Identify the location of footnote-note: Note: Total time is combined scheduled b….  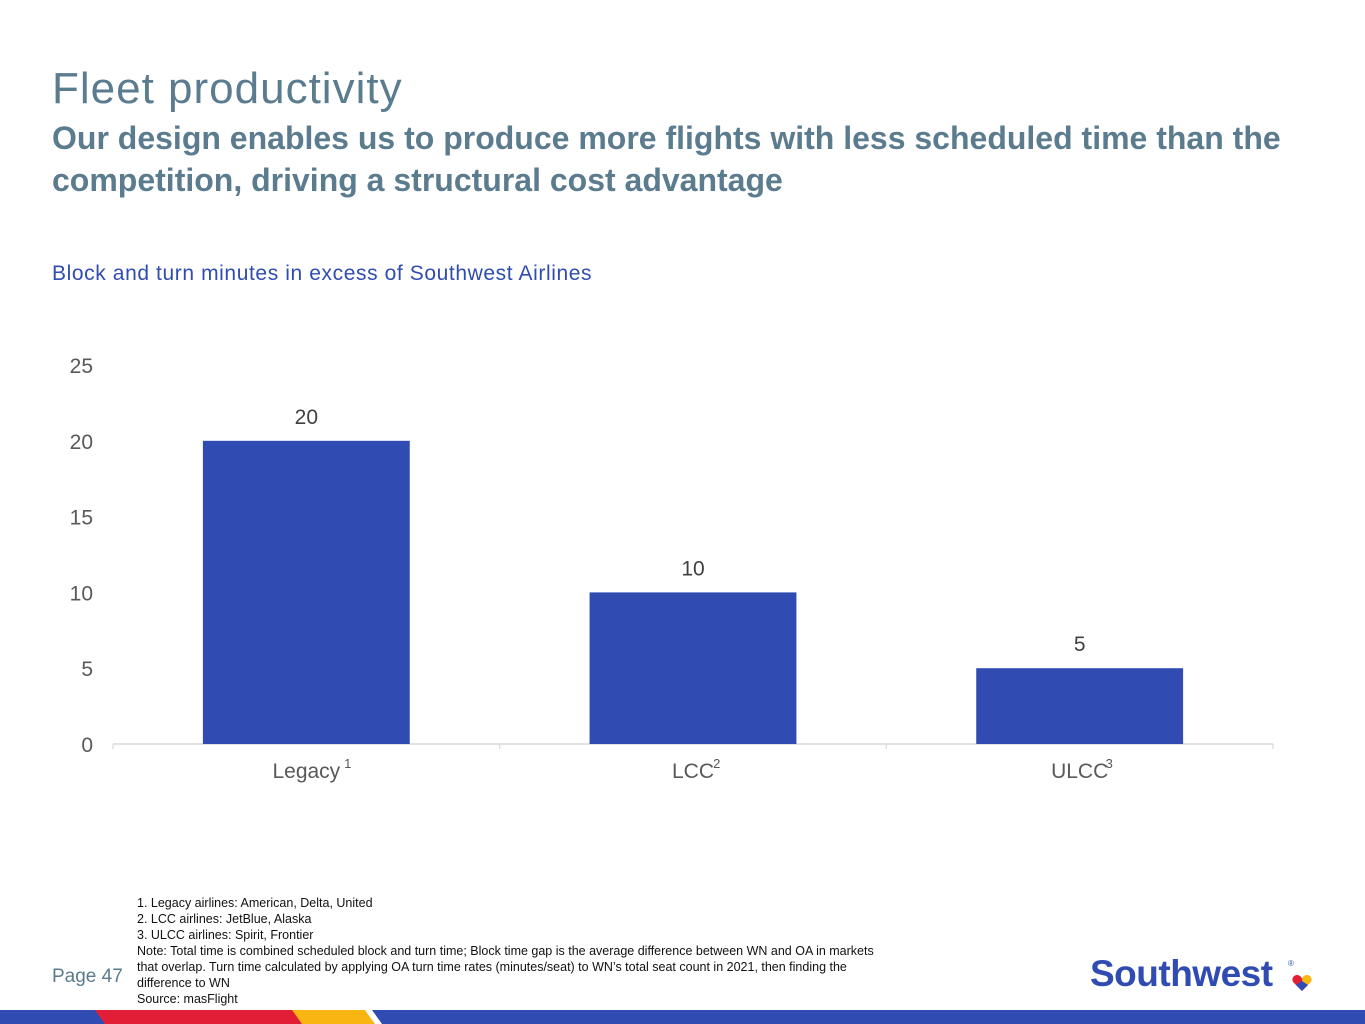
(505, 967).